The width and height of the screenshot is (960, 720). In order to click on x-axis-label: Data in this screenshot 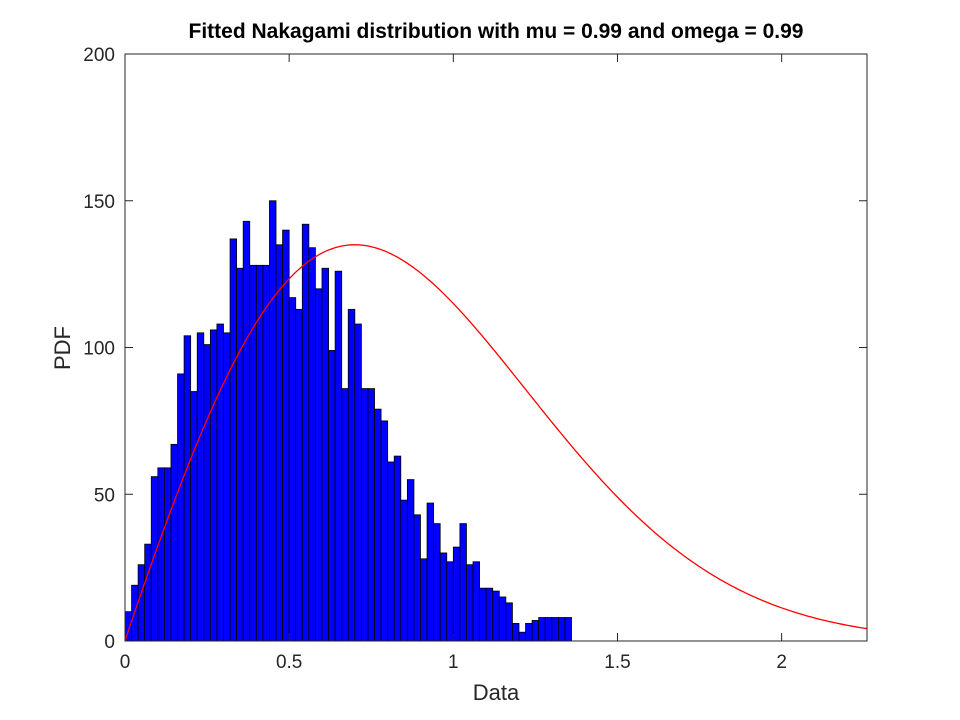, I will do `click(496, 692)`.